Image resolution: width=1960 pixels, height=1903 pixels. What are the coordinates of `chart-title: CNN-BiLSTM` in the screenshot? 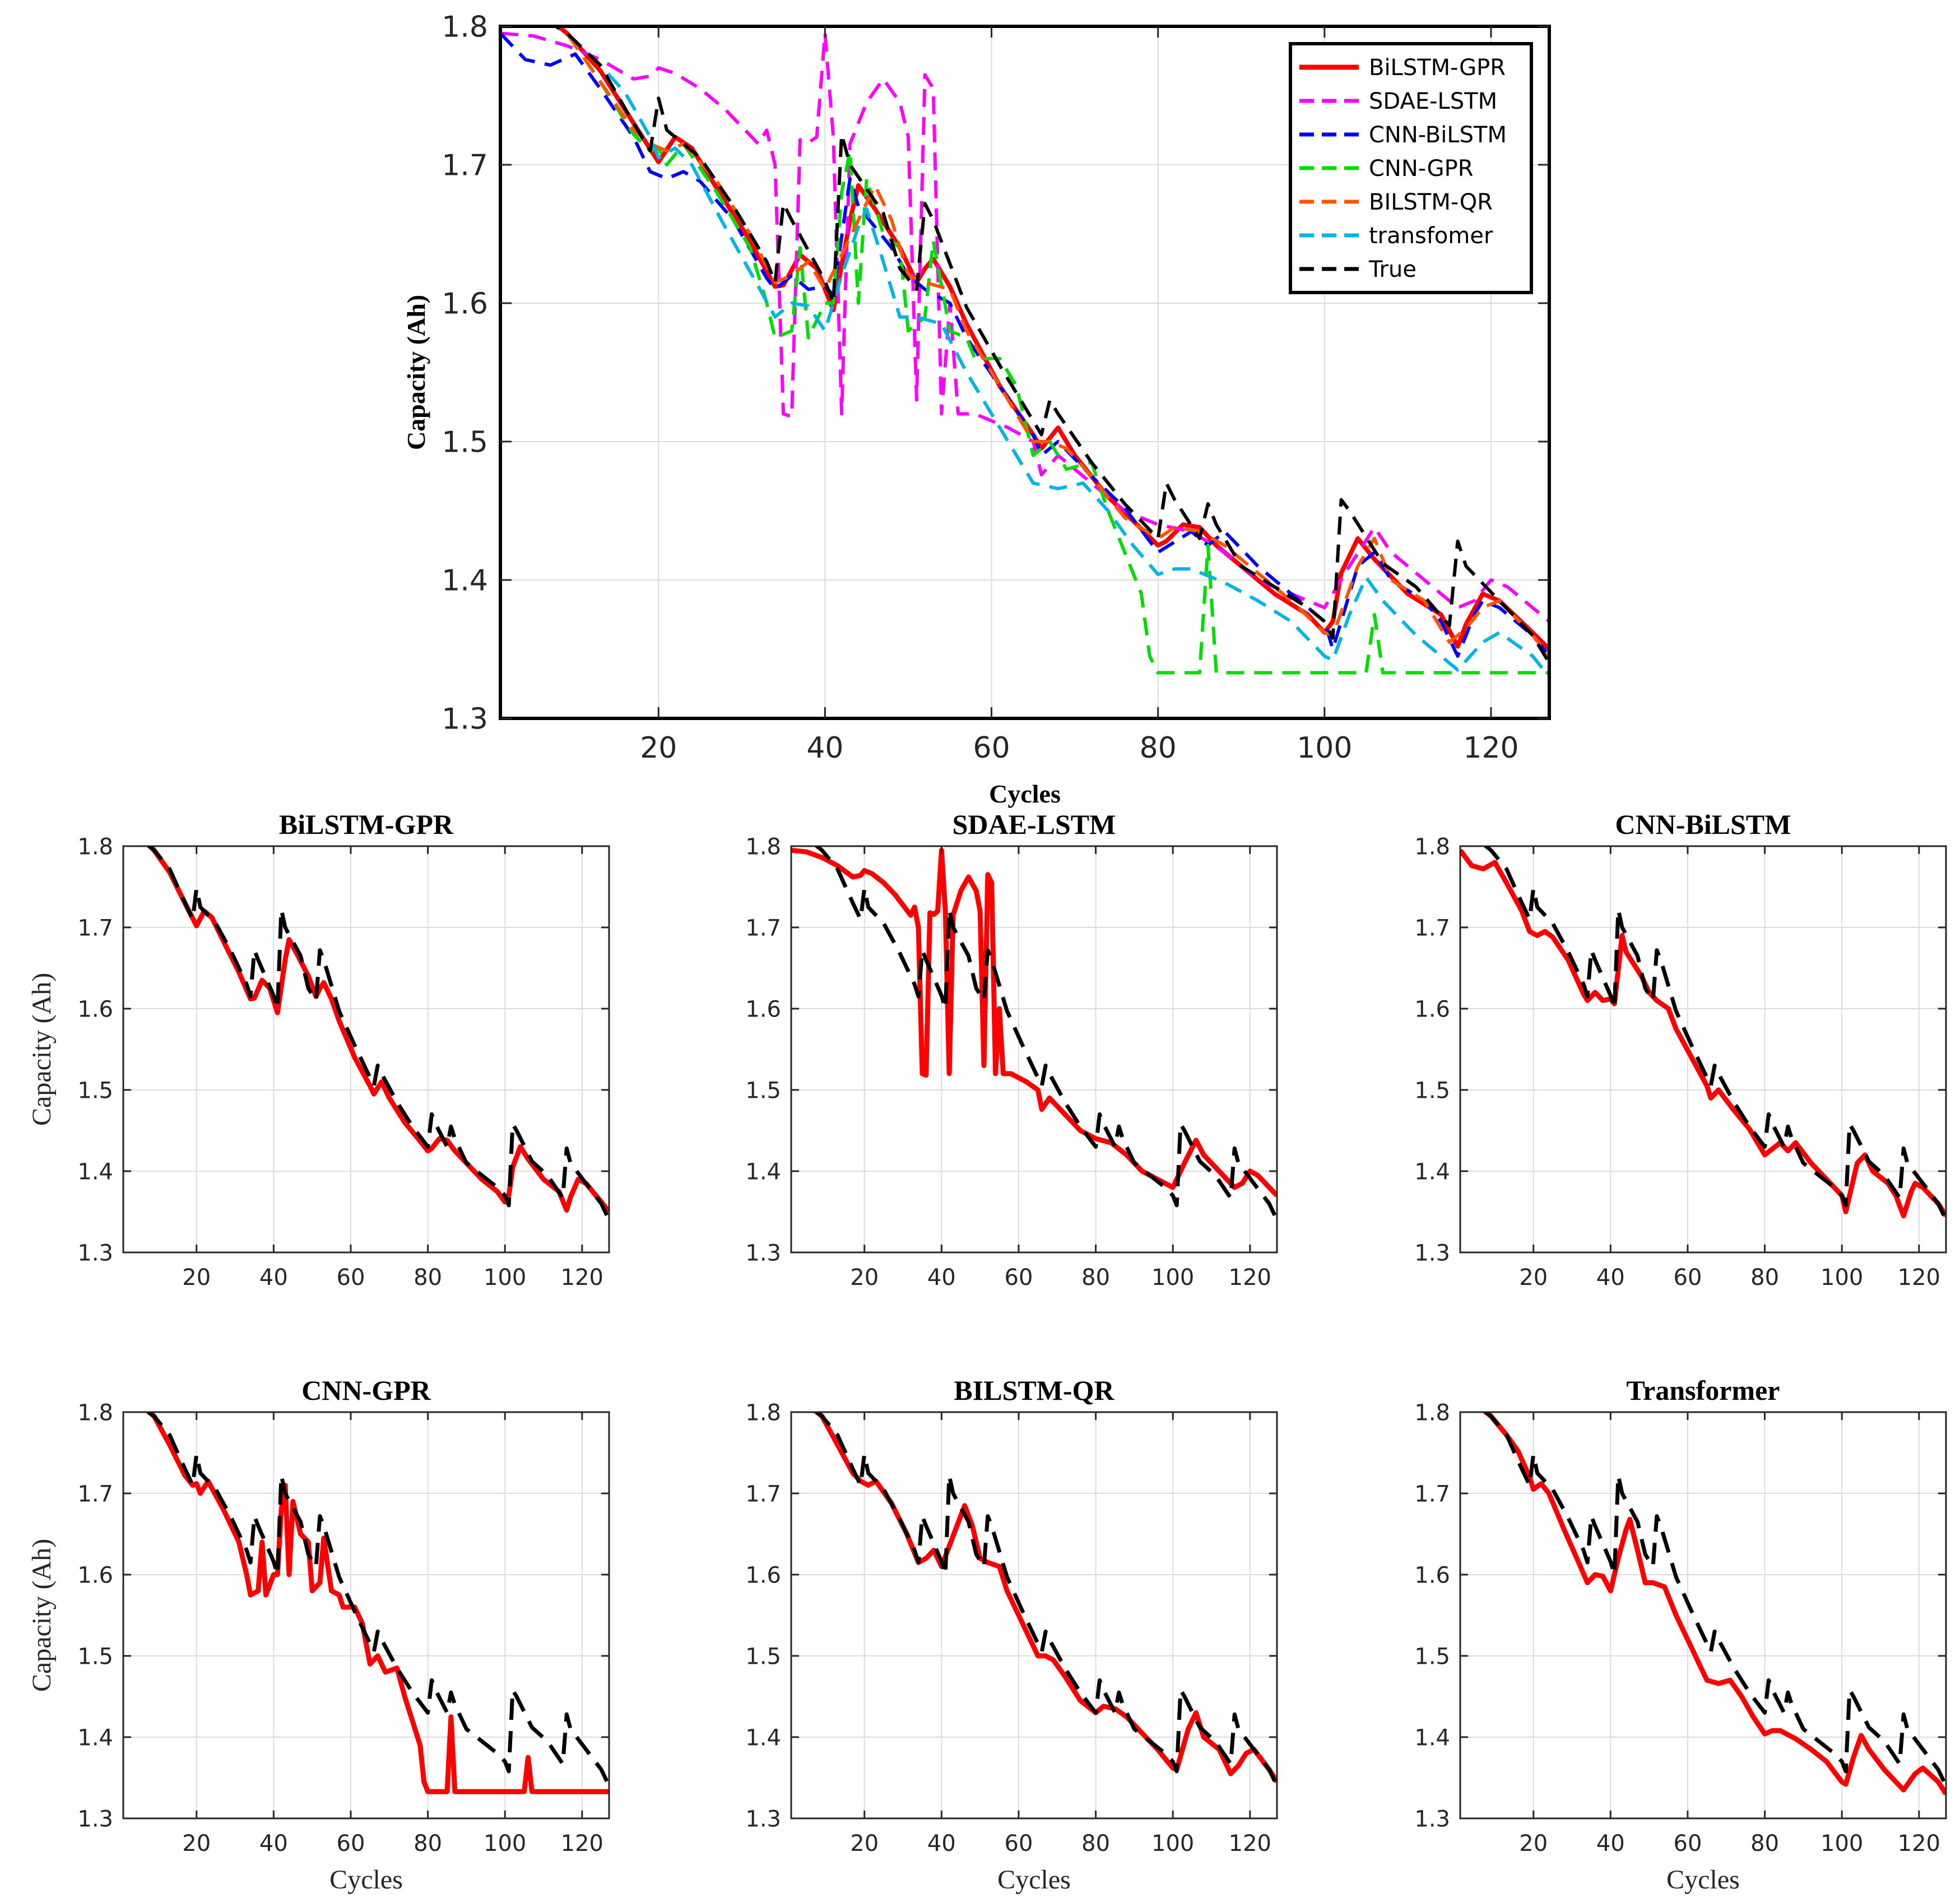 It's located at (1703, 824).